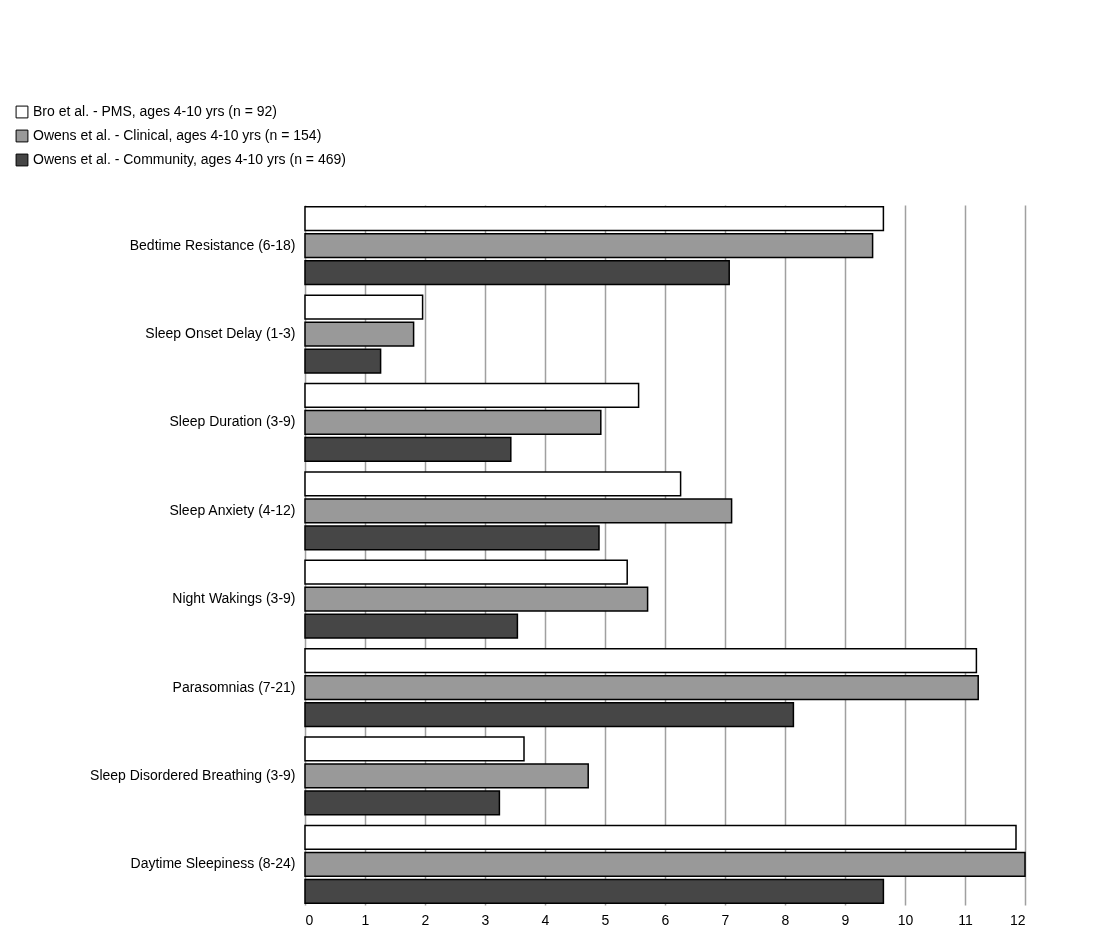  I want to click on x-tick-label: 7, so click(725, 919).